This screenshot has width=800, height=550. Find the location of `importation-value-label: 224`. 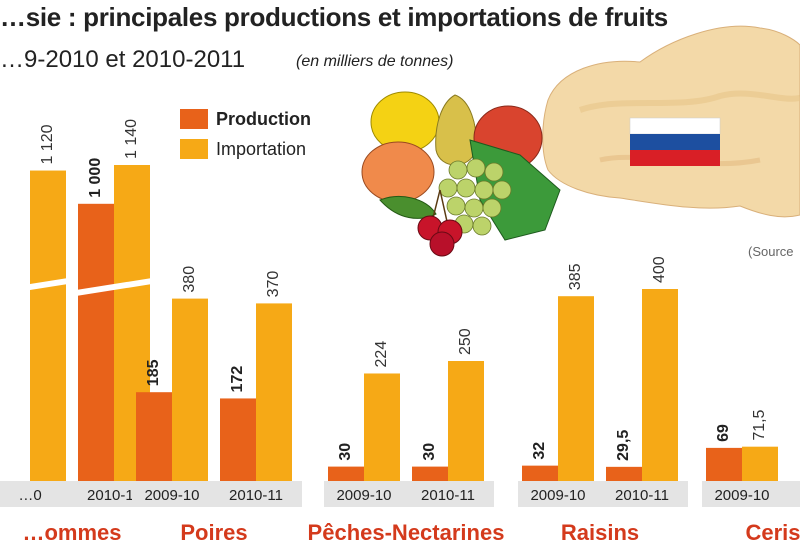

importation-value-label: 224 is located at coordinates (381, 354).